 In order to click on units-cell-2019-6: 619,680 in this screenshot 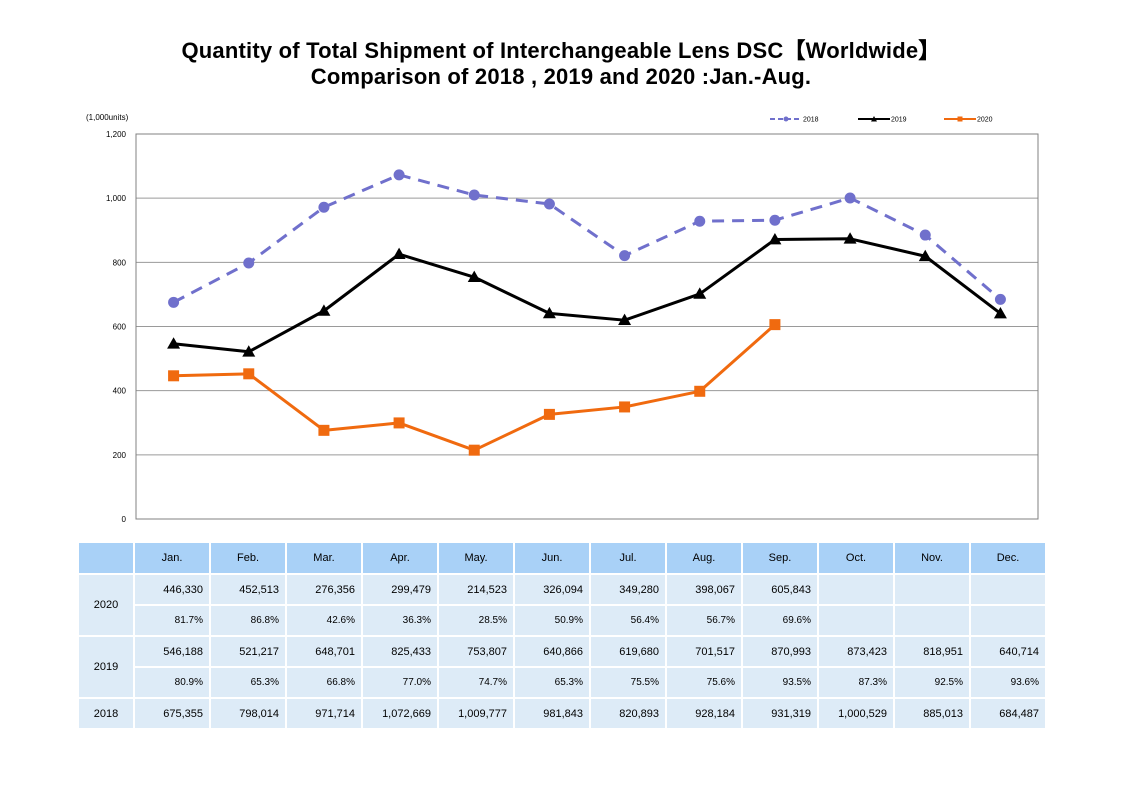, I will do `click(628, 651)`.